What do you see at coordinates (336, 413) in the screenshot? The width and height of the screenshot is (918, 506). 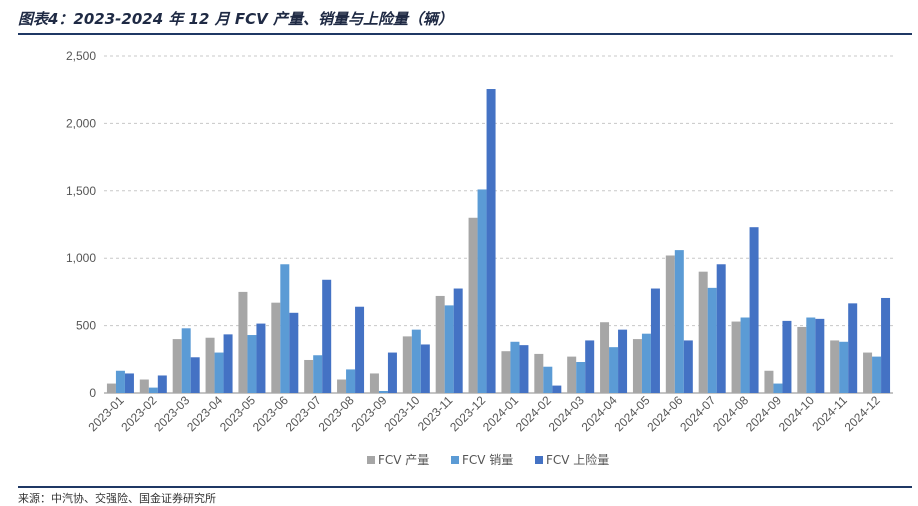 I see `x-tick-label: 2023-08` at bounding box center [336, 413].